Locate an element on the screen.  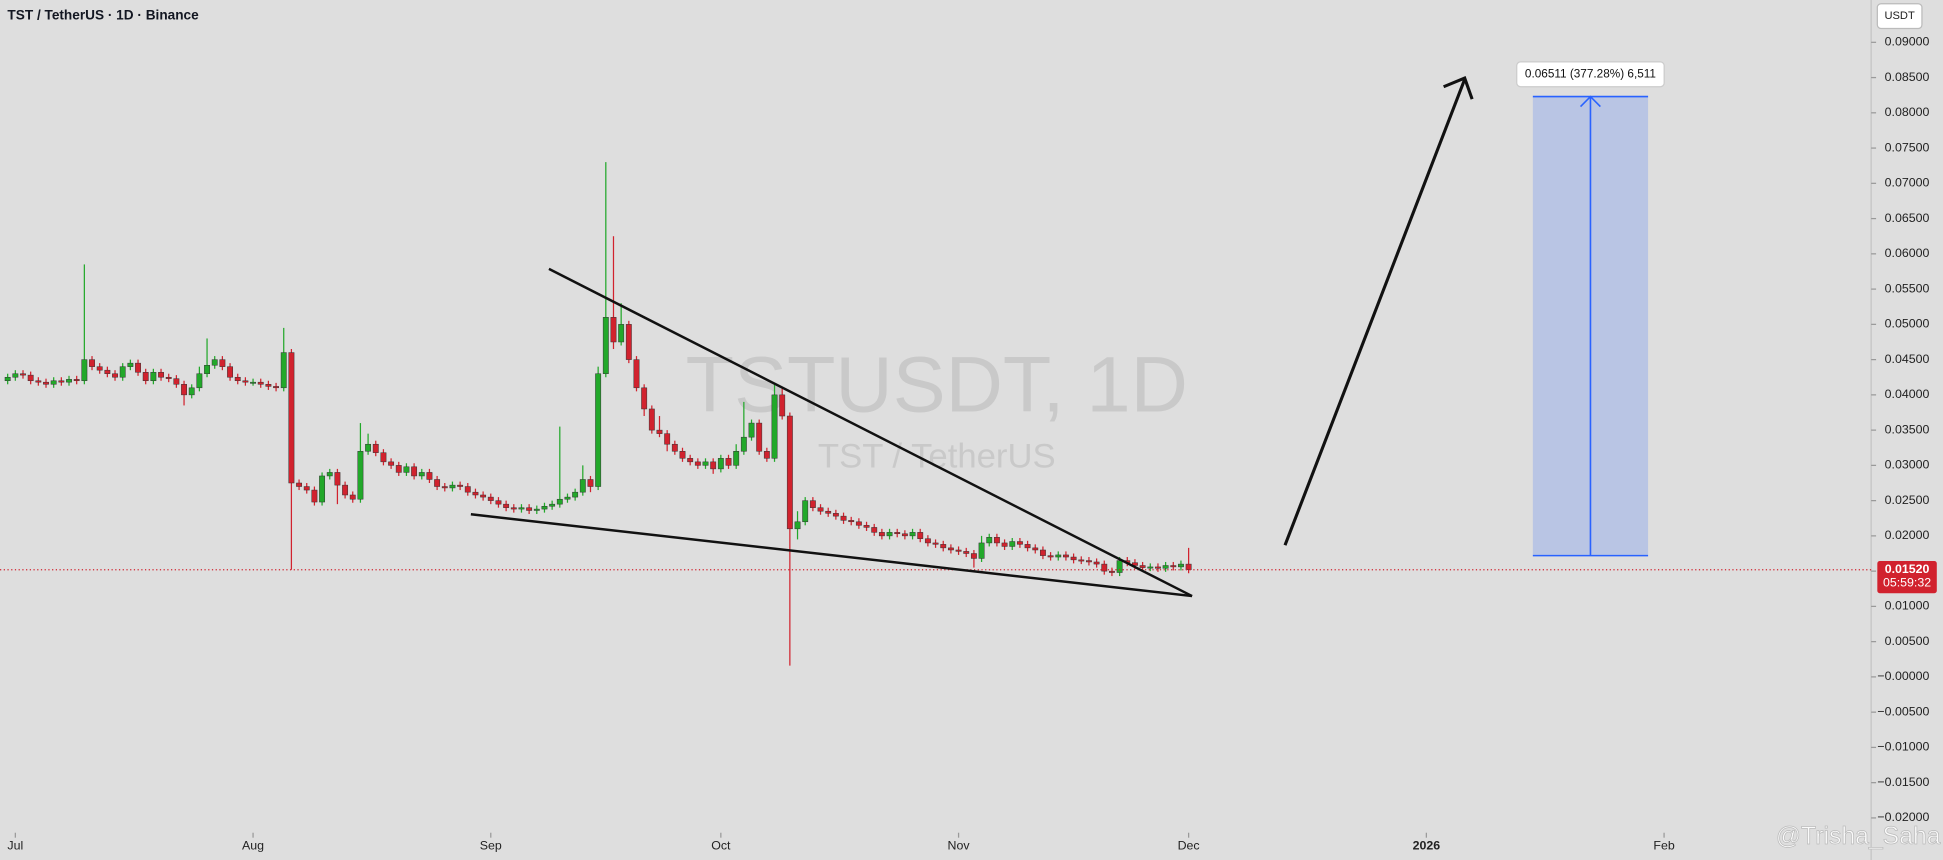
currency-box is located at coordinates (1899, 16).